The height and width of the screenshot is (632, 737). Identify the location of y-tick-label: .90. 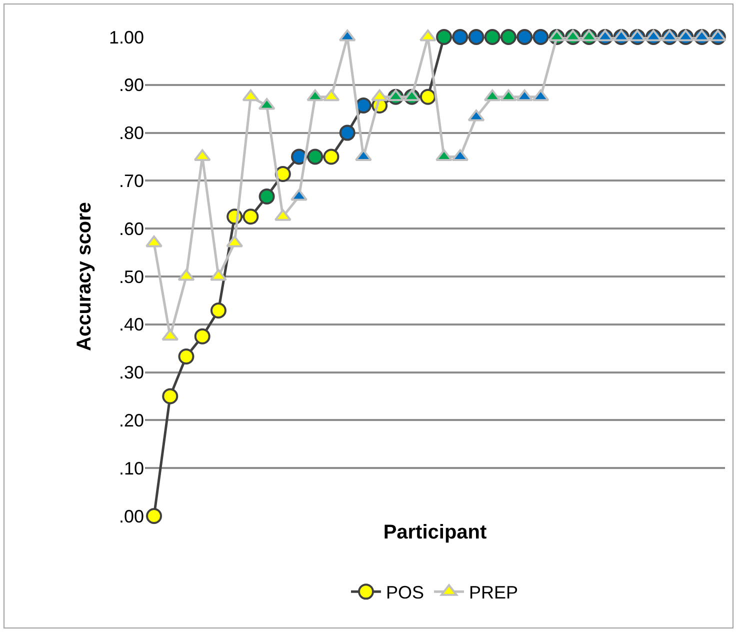
(131, 85).